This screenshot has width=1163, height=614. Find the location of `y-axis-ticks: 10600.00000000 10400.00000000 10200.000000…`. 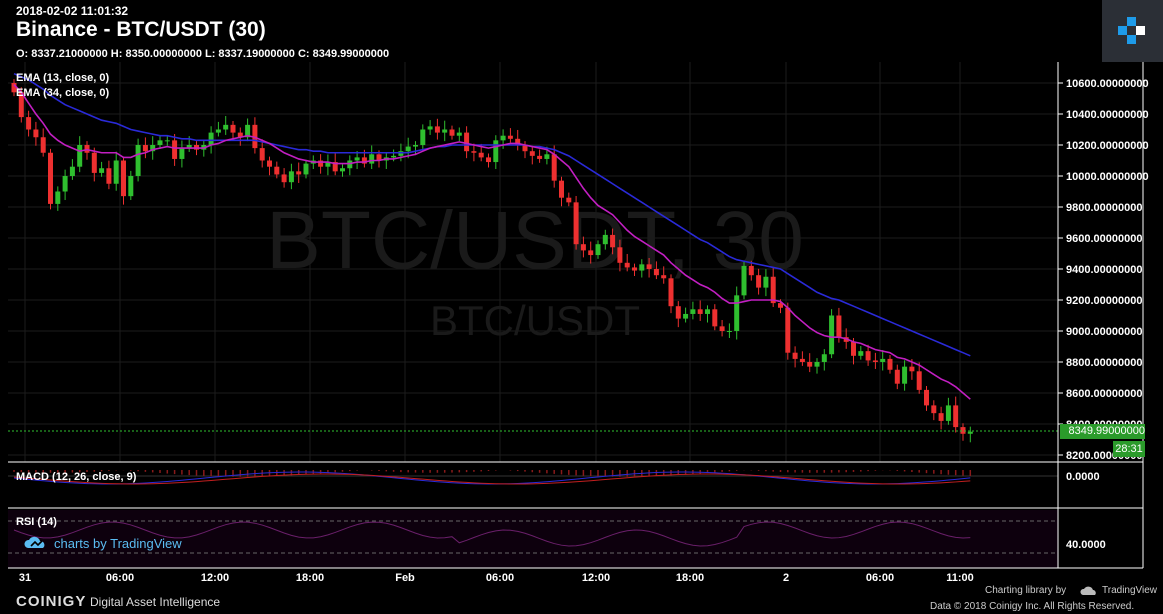

y-axis-ticks: 10600.00000000 10400.00000000 10200.000000… is located at coordinates (1103, 314).